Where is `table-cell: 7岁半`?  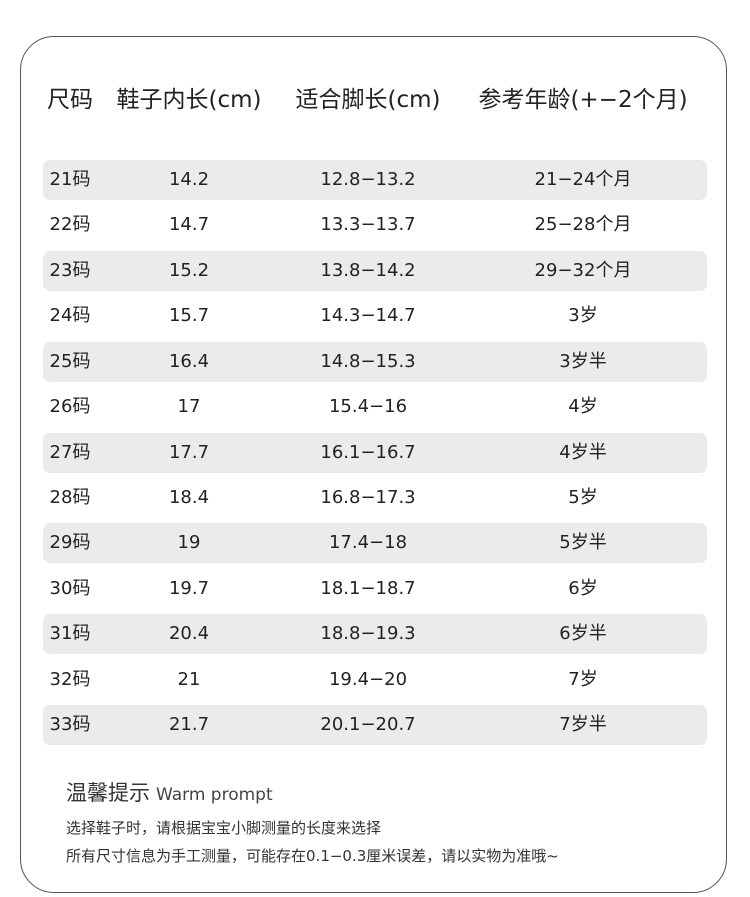
table-cell: 7岁半 is located at coordinates (583, 725).